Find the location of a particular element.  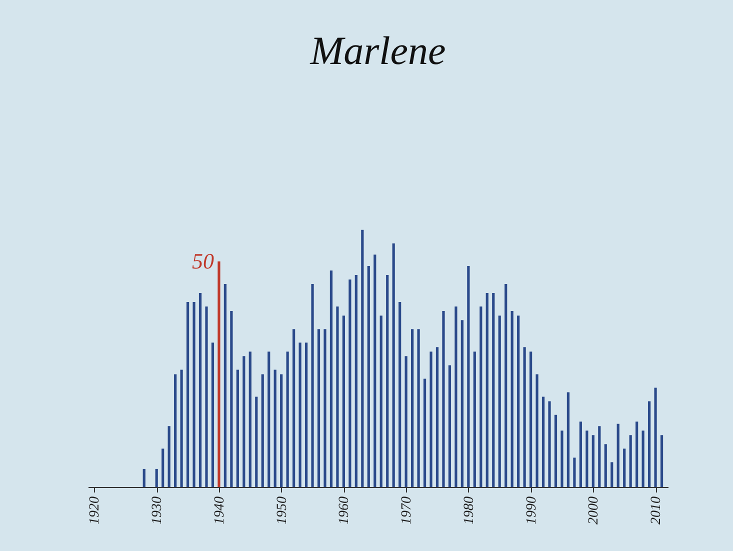

x-tick-label: 1990 is located at coordinates (532, 510).